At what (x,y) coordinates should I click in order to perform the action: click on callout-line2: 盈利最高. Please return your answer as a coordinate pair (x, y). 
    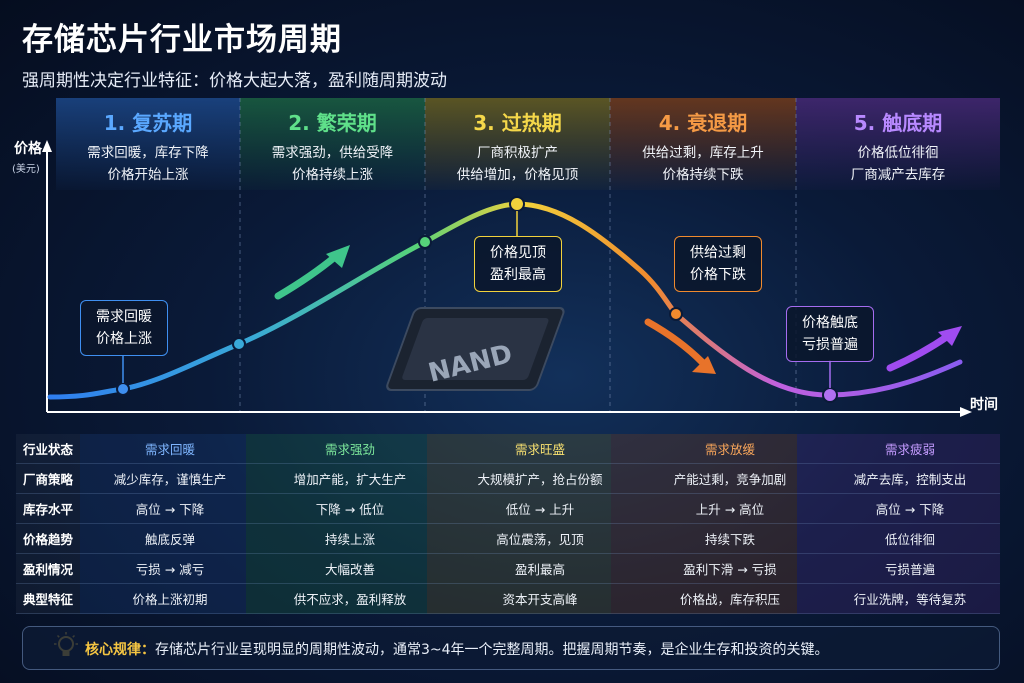
    Looking at the image, I should click on (518, 275).